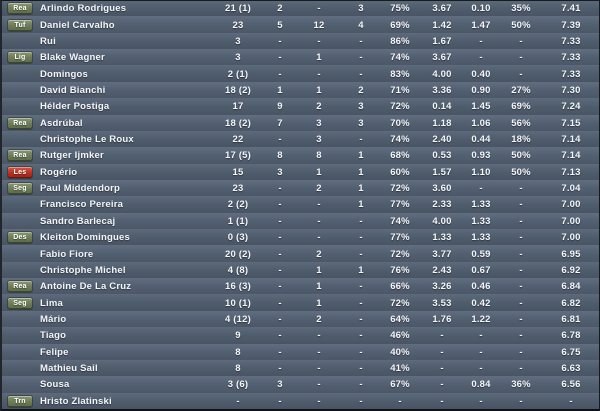  I want to click on player-name: Mathieu Sail, so click(69, 369).